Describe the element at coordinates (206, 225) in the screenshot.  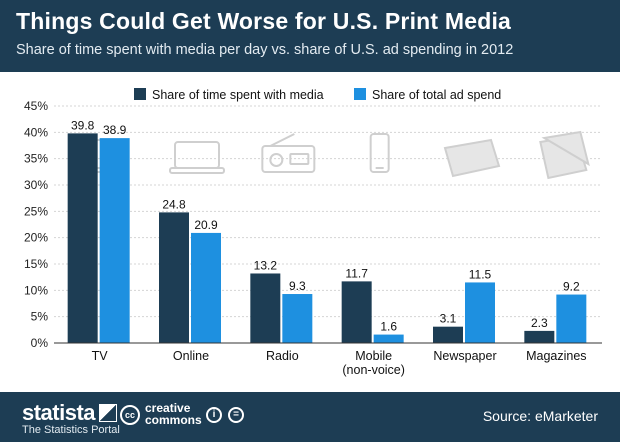
I see `data-label: 20.9` at that location.